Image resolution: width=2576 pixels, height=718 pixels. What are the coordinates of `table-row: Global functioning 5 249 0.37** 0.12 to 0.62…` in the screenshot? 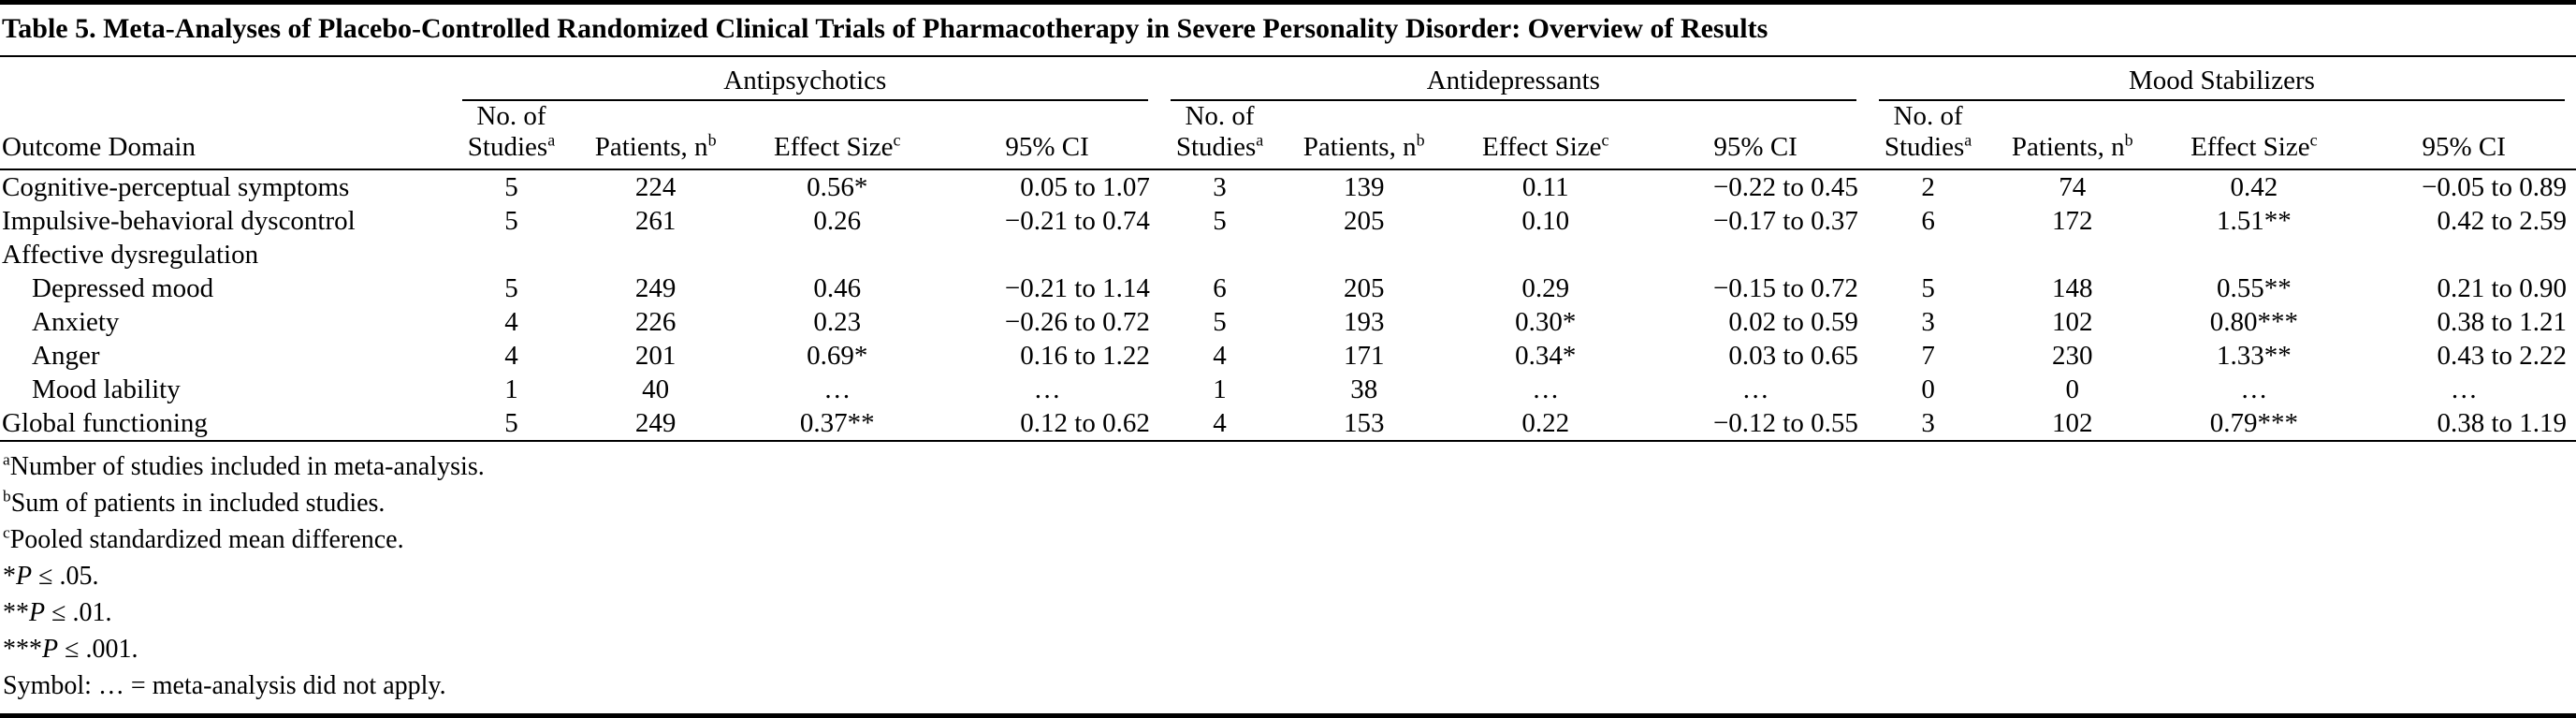 It's located at (1288, 424).